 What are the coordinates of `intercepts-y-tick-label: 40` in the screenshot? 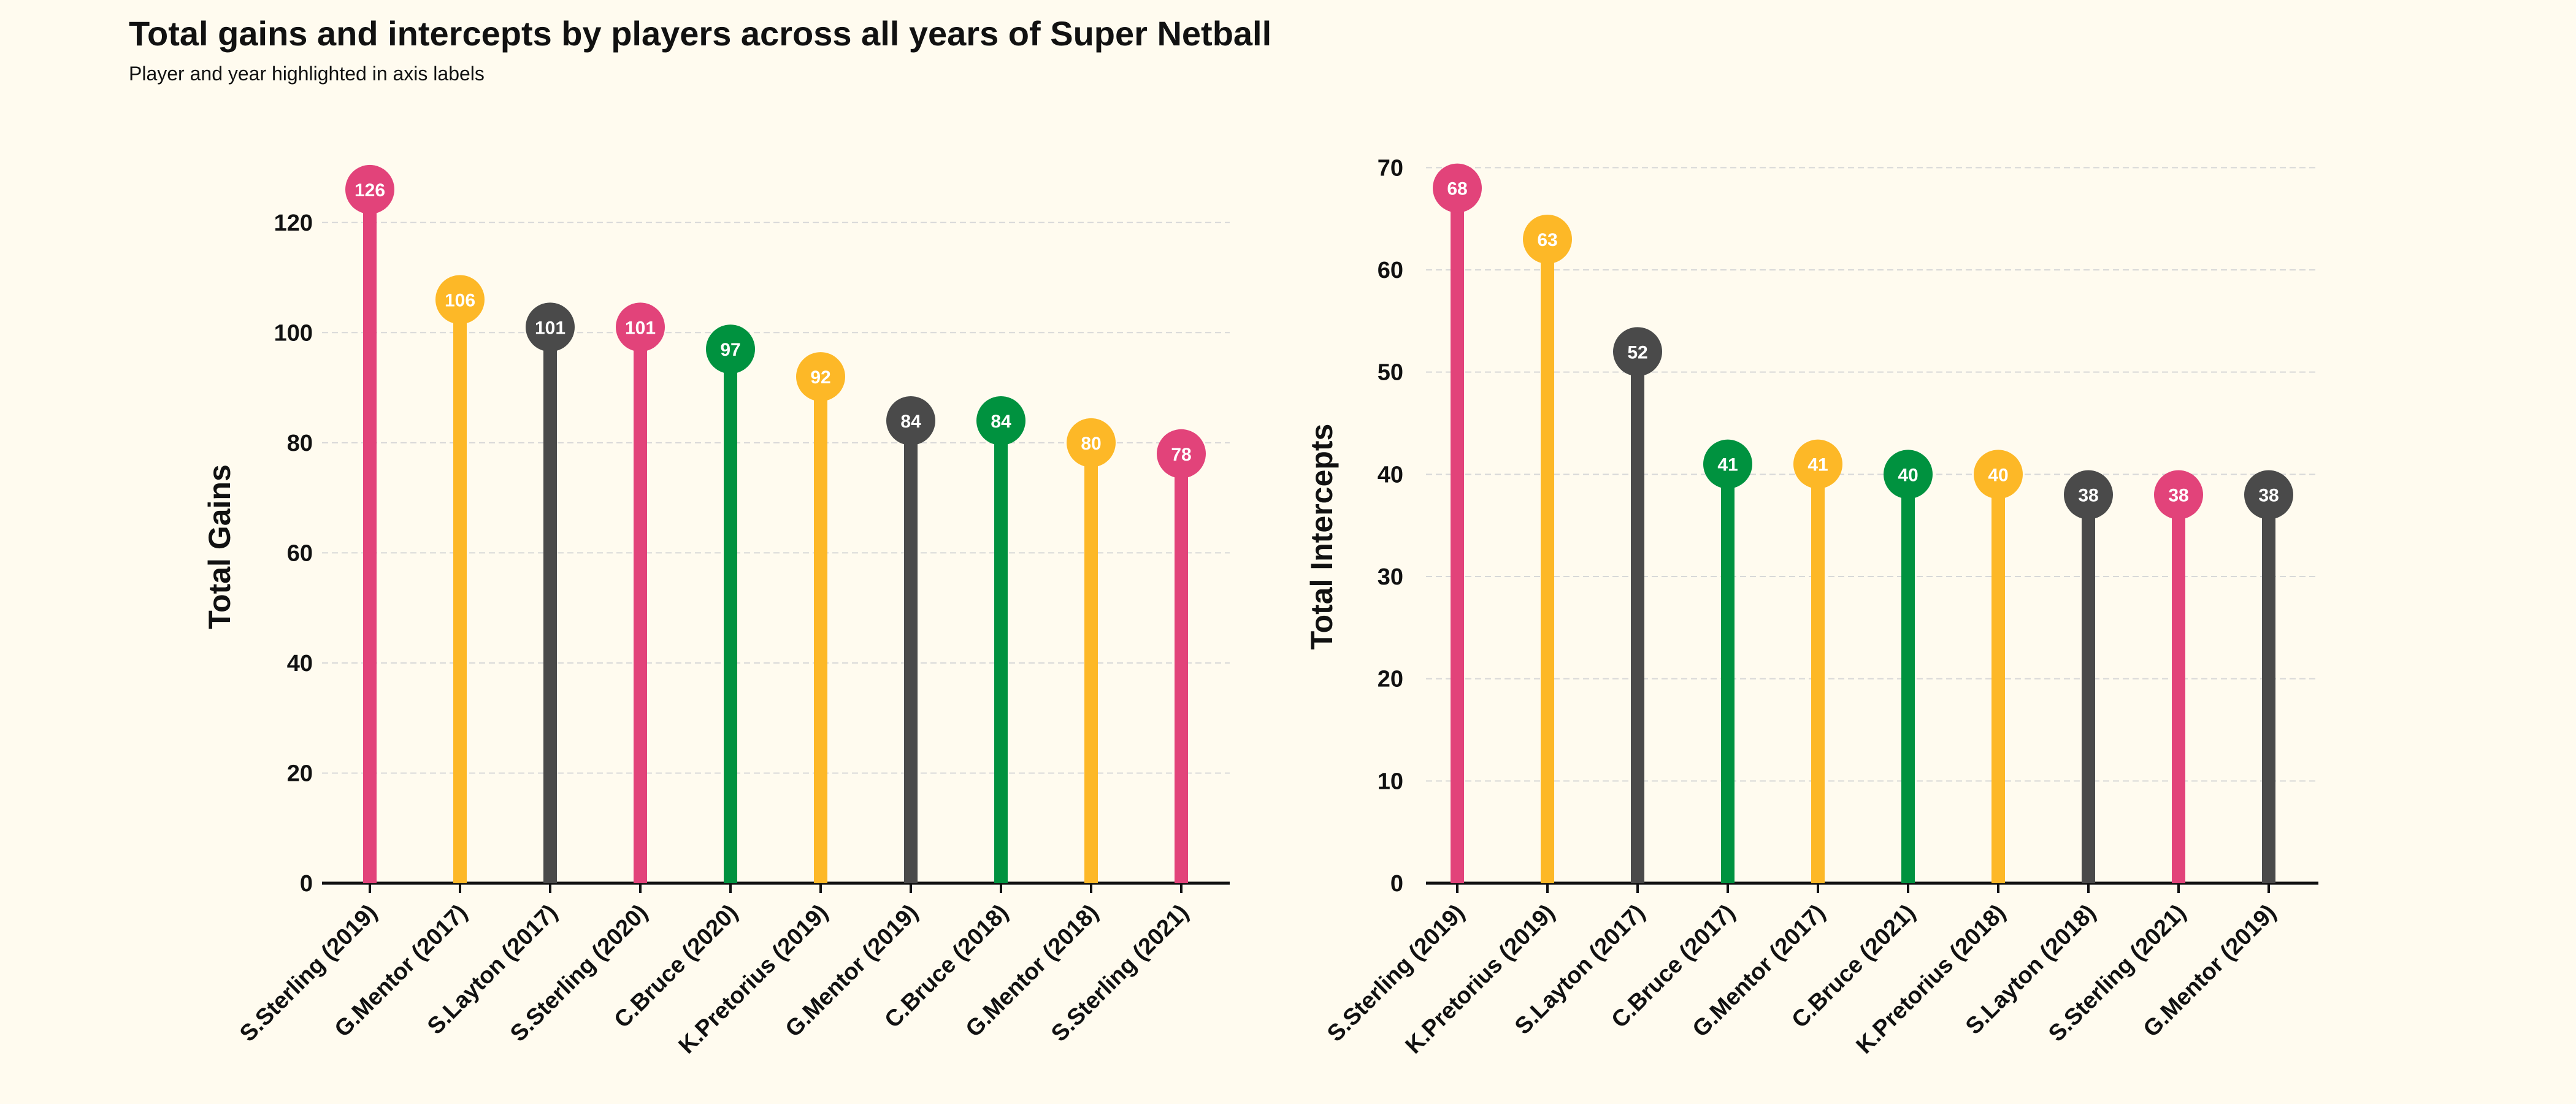 It's located at (1390, 475).